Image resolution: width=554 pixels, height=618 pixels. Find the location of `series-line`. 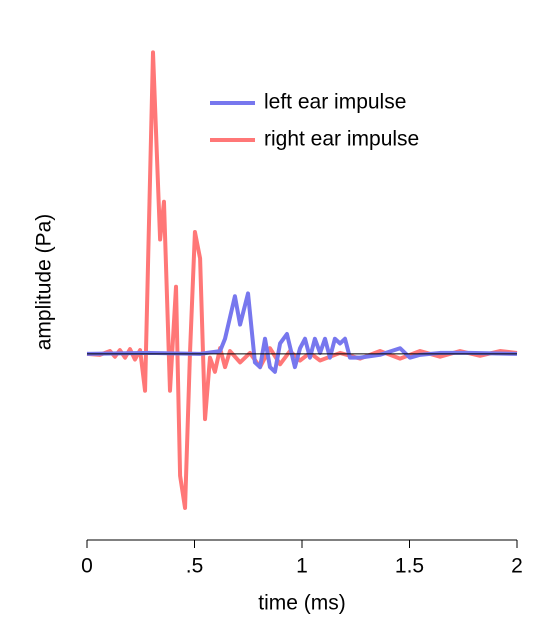

series-line is located at coordinates (302, 332).